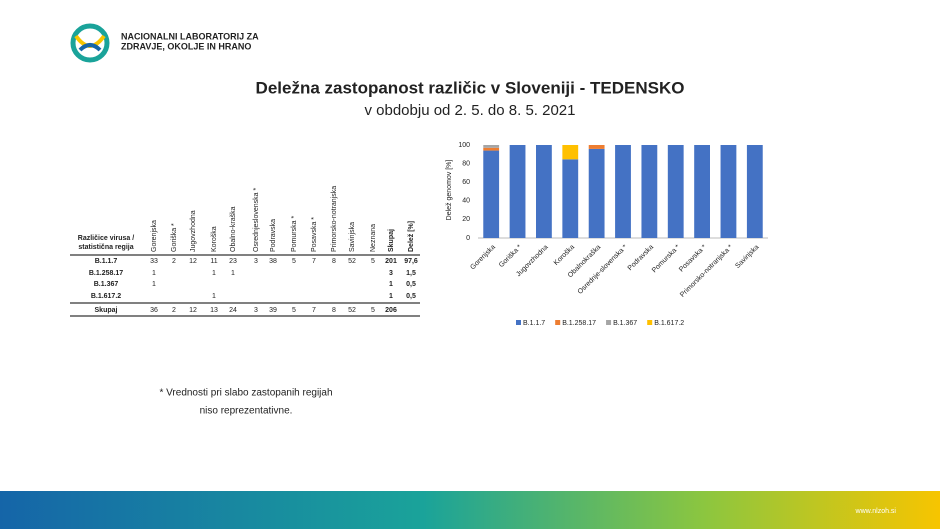  I want to click on x-tick-label: Osrednje-slovenska *, so click(603, 270).